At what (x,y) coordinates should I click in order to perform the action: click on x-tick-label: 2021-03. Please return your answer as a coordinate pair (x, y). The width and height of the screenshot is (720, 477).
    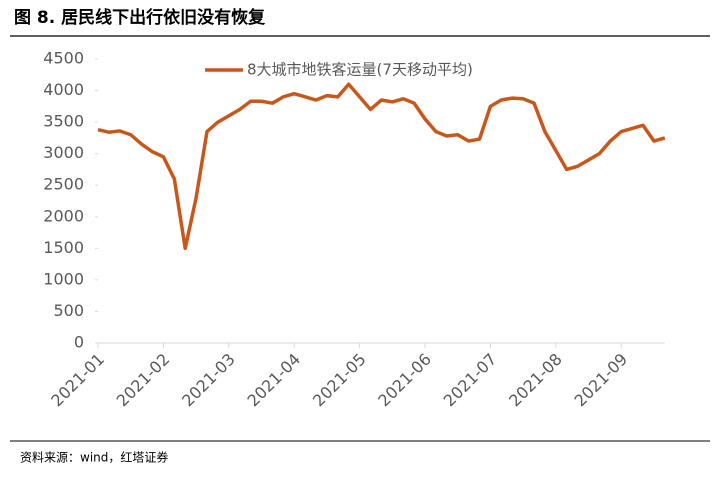
    Looking at the image, I should click on (208, 380).